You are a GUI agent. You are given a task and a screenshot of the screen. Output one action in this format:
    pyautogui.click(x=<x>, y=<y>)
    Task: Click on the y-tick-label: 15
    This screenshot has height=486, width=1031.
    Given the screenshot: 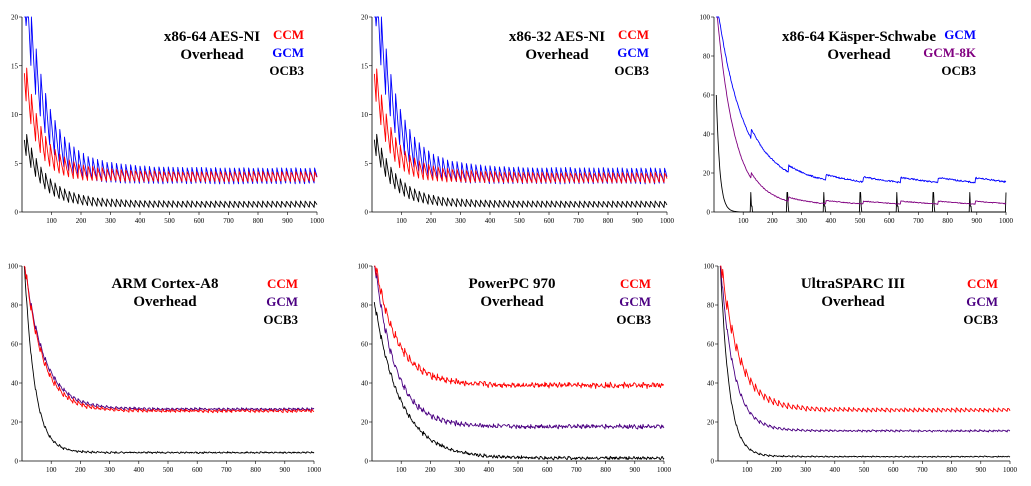 What is the action you would take?
    pyautogui.click(x=365, y=66)
    